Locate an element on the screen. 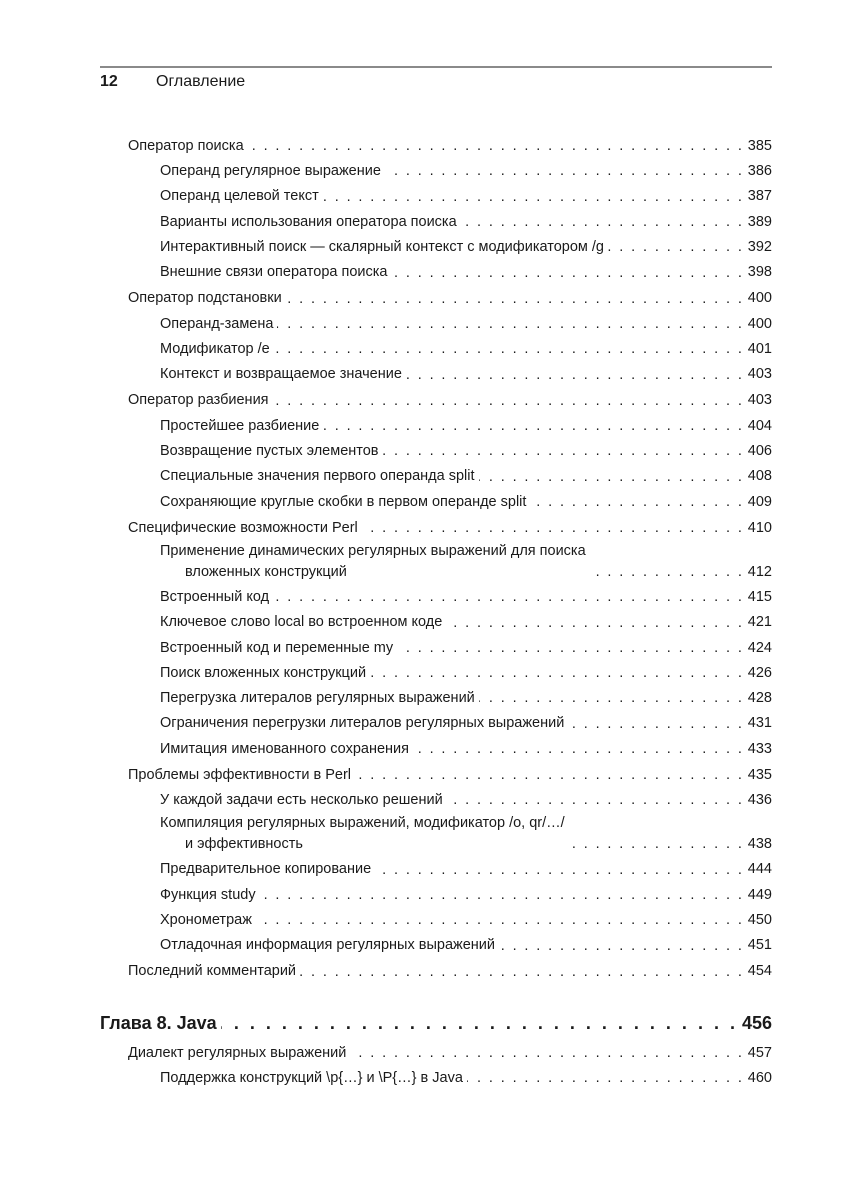  toc-entry: Внешние связи оператора поиска 398 is located at coordinates (450, 273).